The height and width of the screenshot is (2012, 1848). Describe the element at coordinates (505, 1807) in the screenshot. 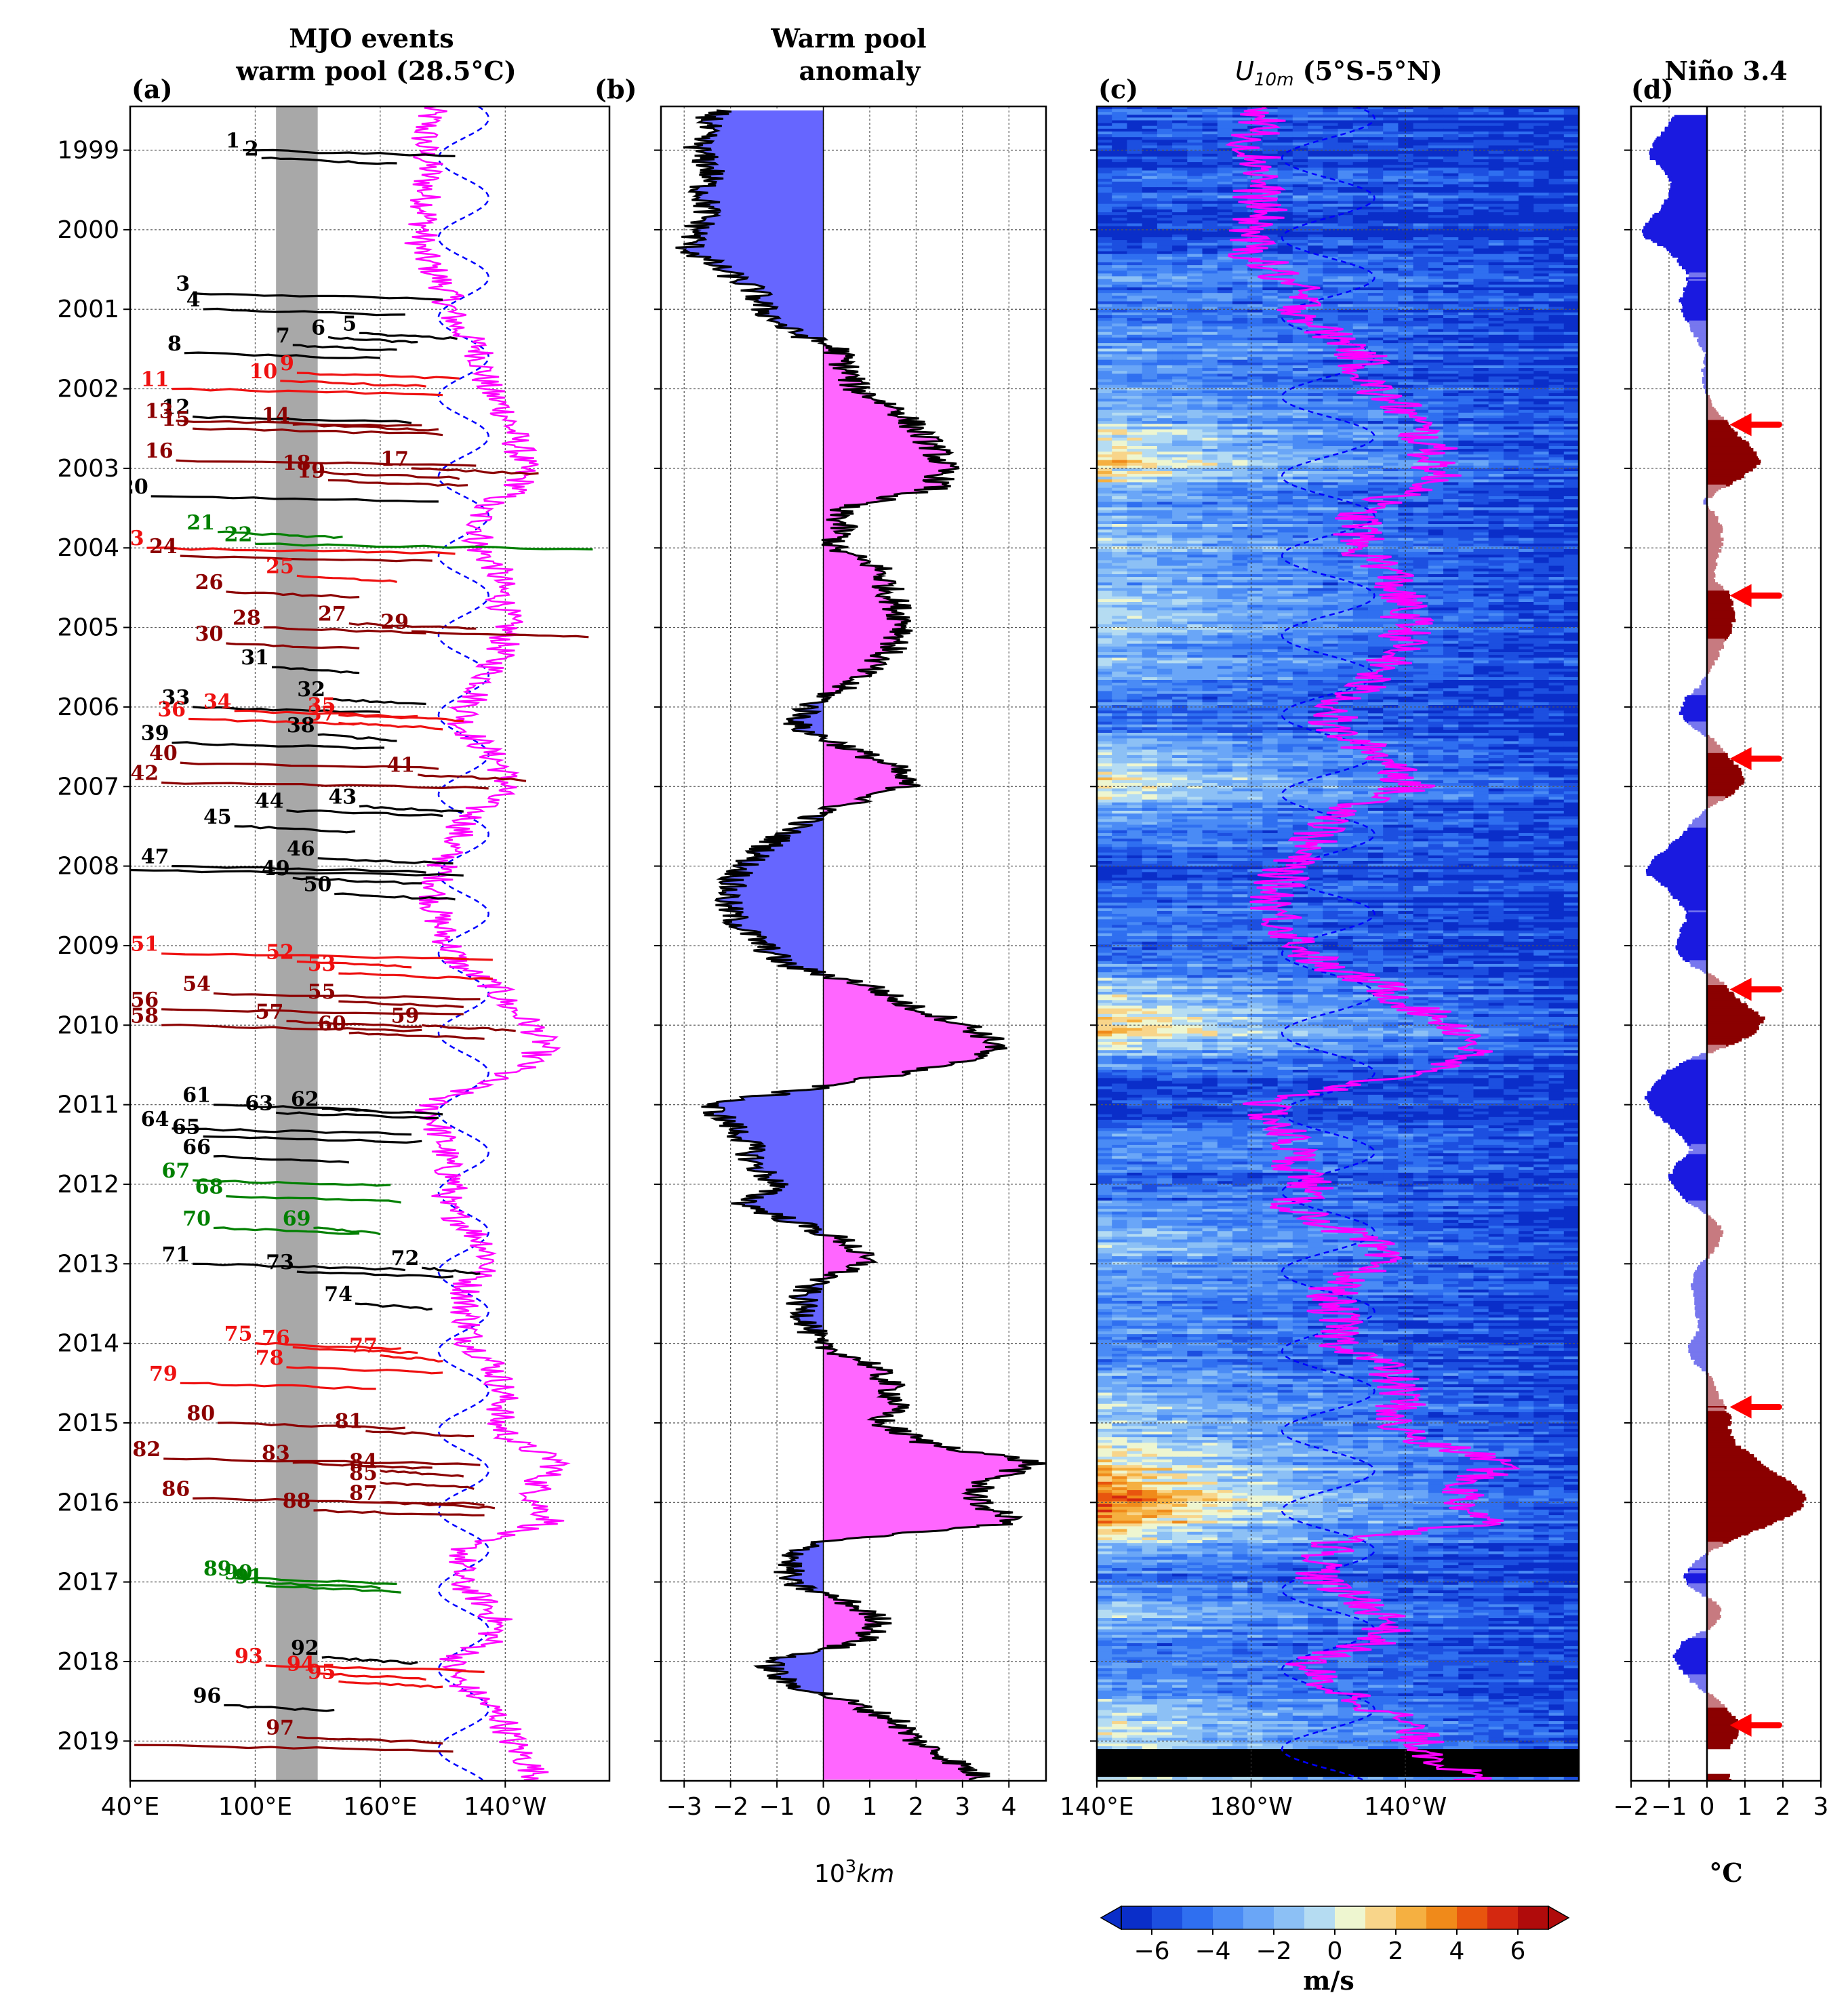

I see `a-xtick-label-3: 140°W` at that location.